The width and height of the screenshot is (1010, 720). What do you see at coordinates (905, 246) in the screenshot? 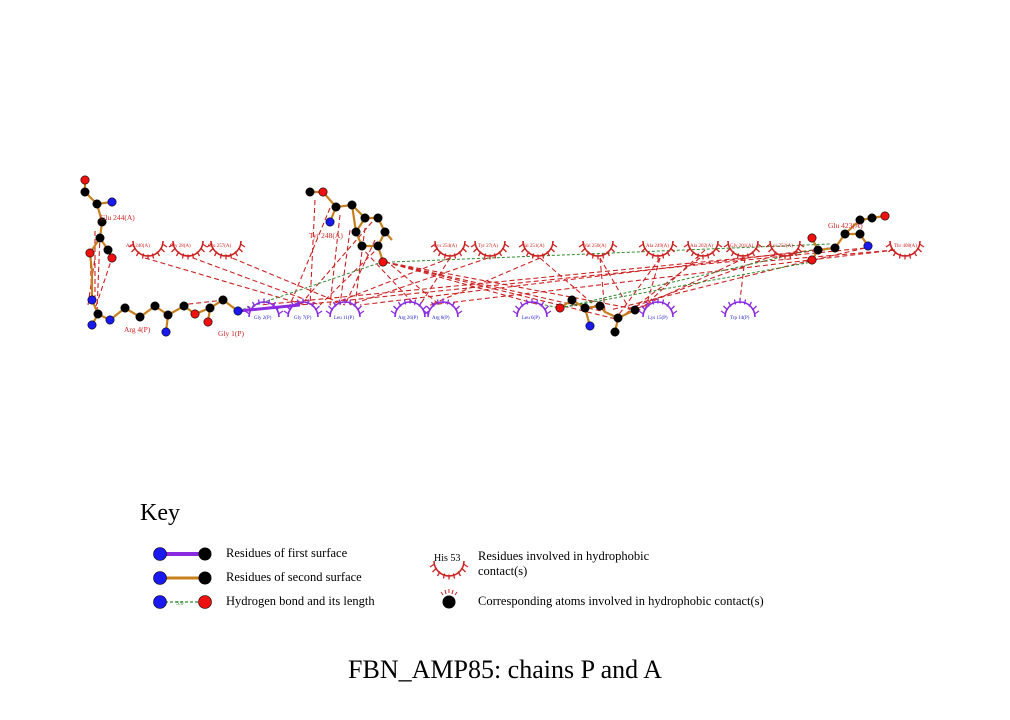
I see `residue-label-thr408: Thr 408(A)` at bounding box center [905, 246].